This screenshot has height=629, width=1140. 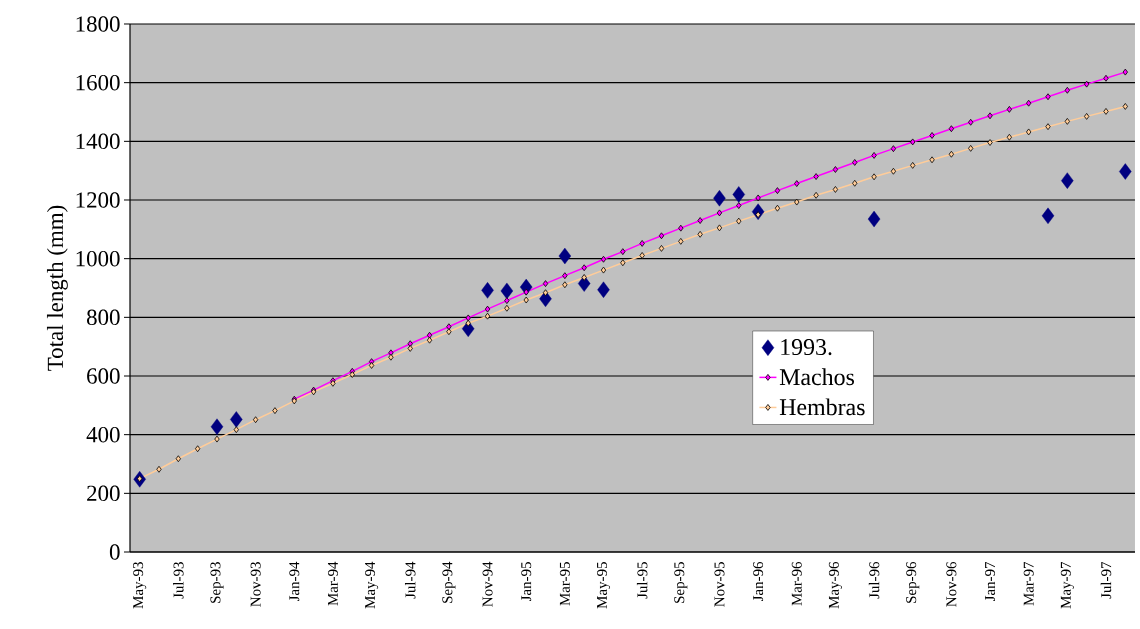 I want to click on x-tick-label: Mar-96, so click(x=796, y=583).